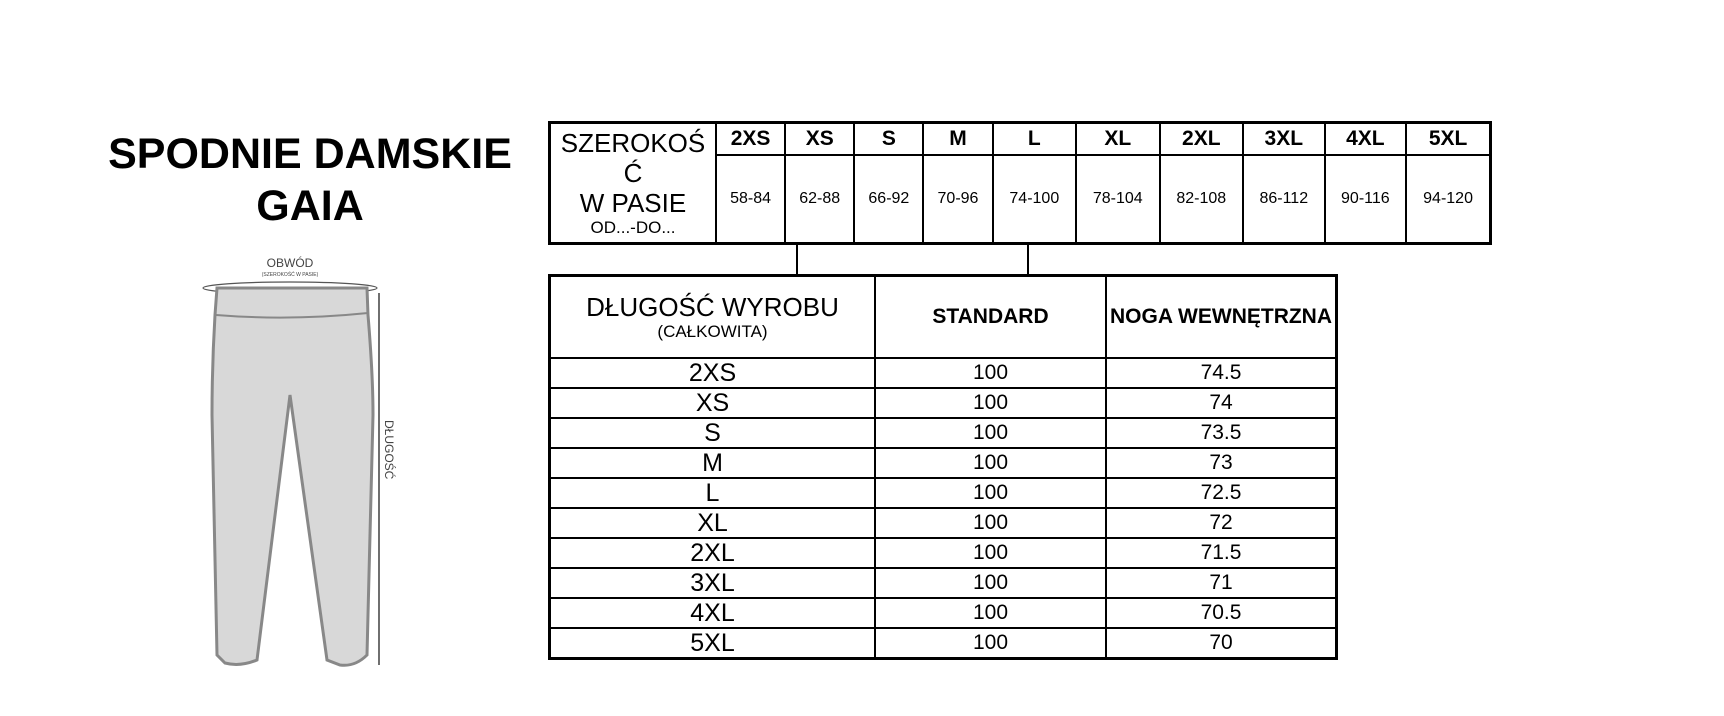 This screenshot has height=716, width=1724. Describe the element at coordinates (712, 306) in the screenshot. I see `length-header-label: DŁUGOŚĆ WYROBU` at that location.